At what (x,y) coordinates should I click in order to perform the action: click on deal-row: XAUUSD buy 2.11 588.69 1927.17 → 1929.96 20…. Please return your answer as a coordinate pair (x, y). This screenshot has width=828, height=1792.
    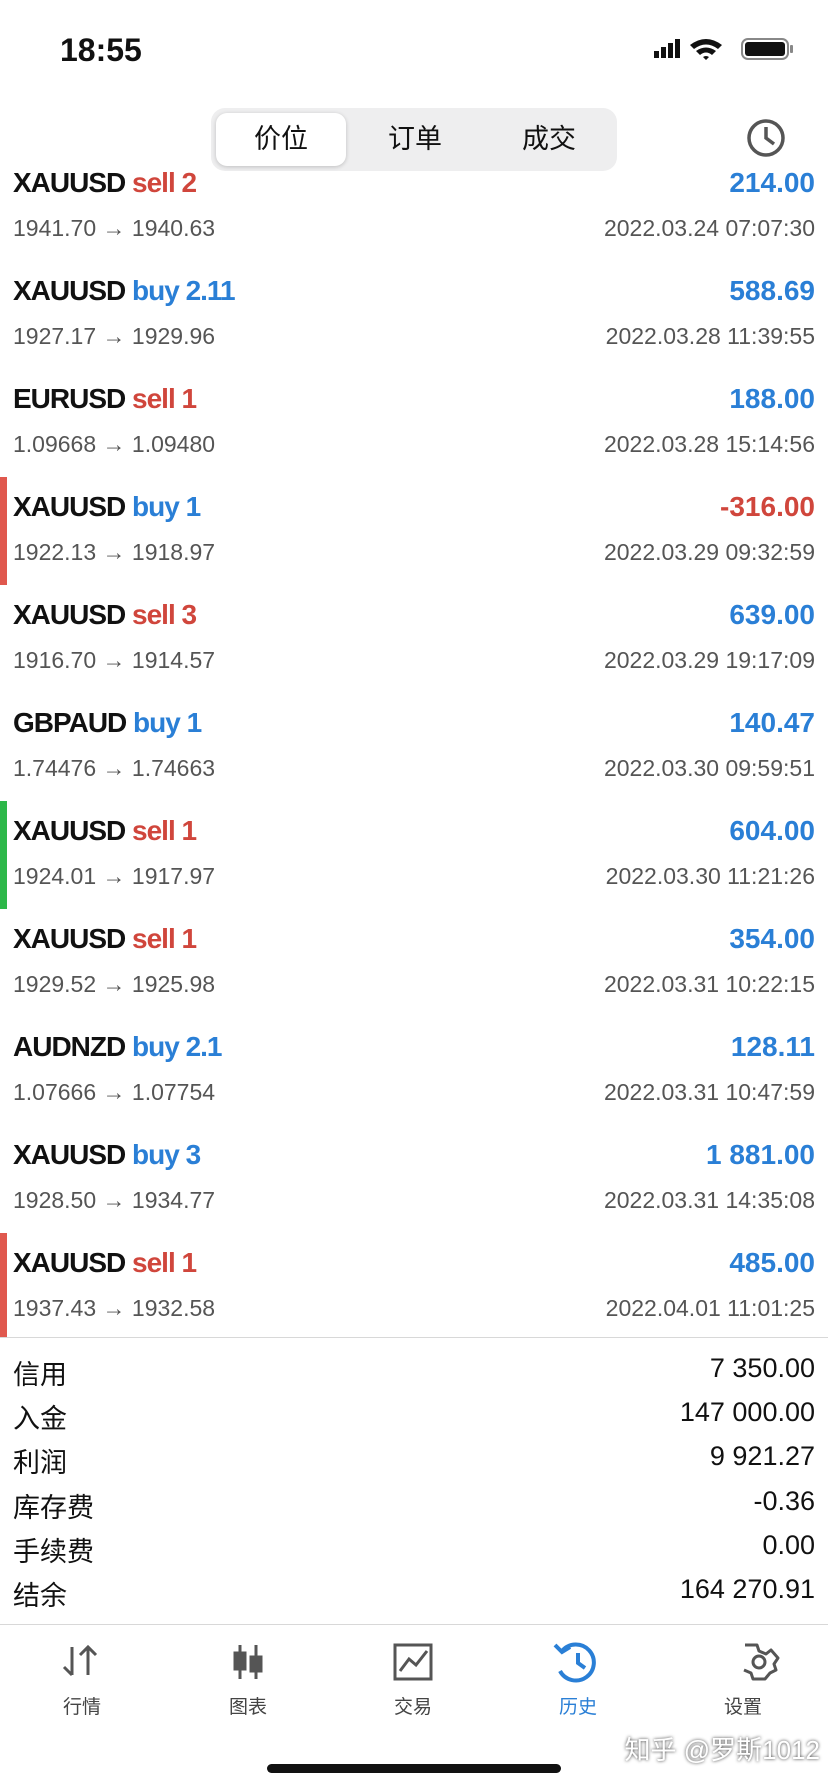
    Looking at the image, I should click on (414, 315).